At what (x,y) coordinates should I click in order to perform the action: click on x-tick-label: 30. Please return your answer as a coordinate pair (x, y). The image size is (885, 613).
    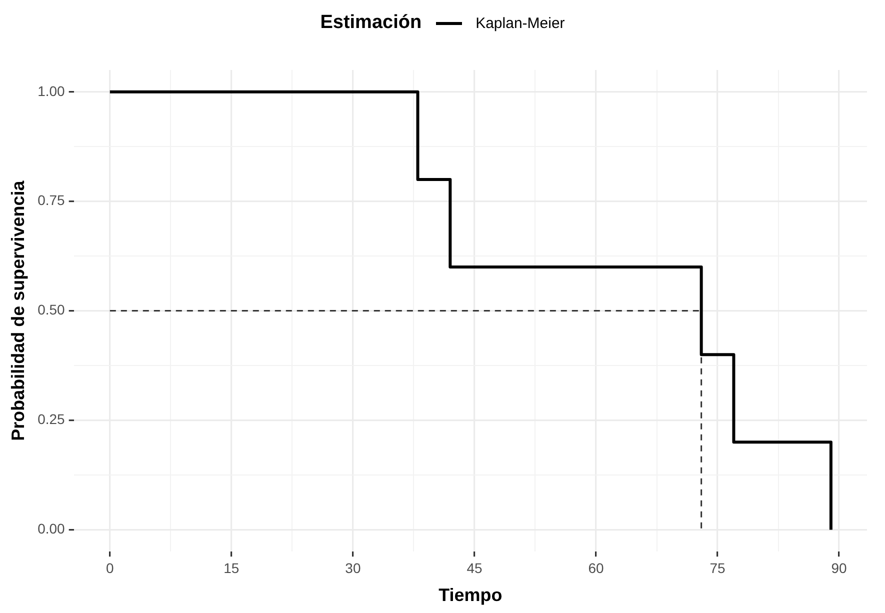
    Looking at the image, I should click on (353, 568).